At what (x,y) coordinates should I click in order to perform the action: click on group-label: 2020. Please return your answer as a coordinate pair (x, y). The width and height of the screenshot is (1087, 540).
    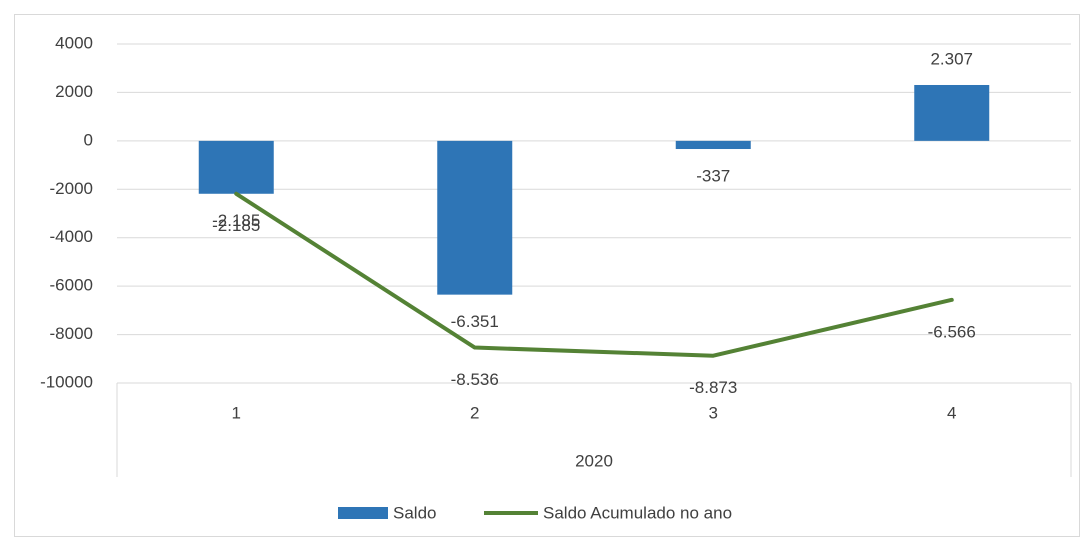
    Looking at the image, I should click on (594, 460).